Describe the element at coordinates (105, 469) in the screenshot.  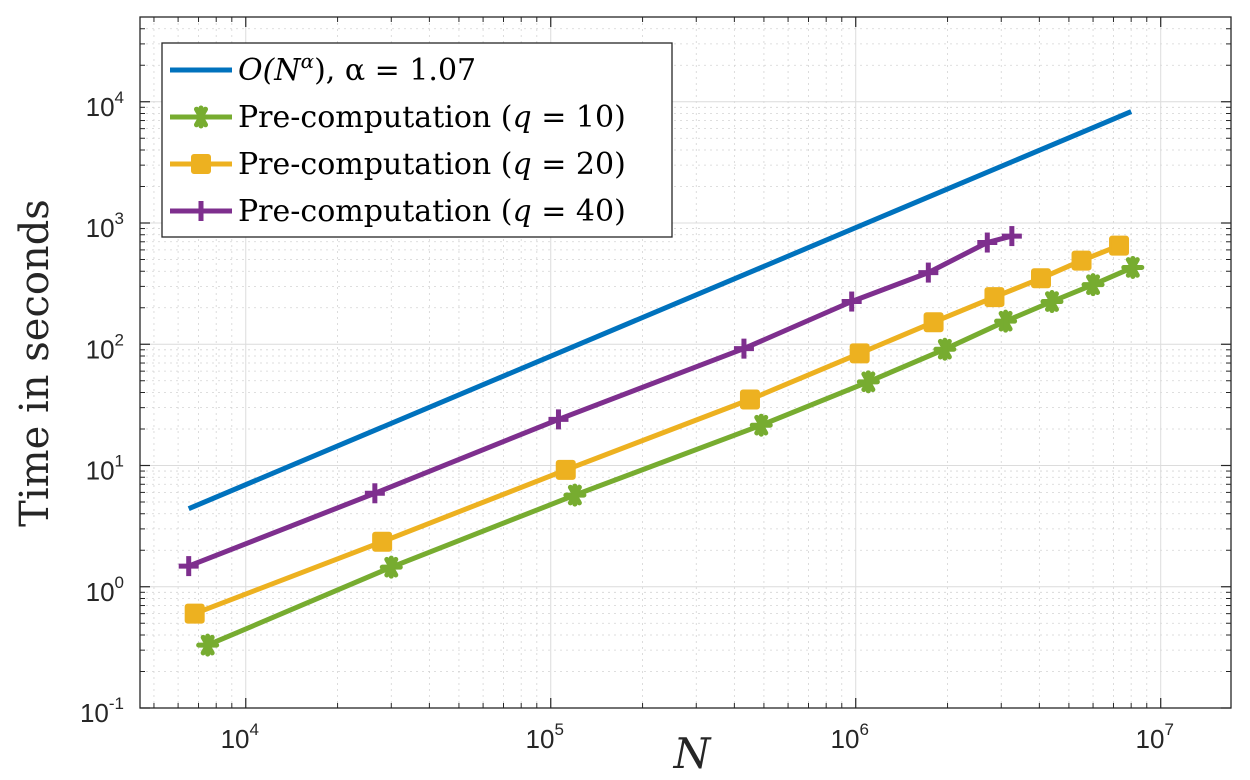
I see `y-tick-label: 10¹` at that location.